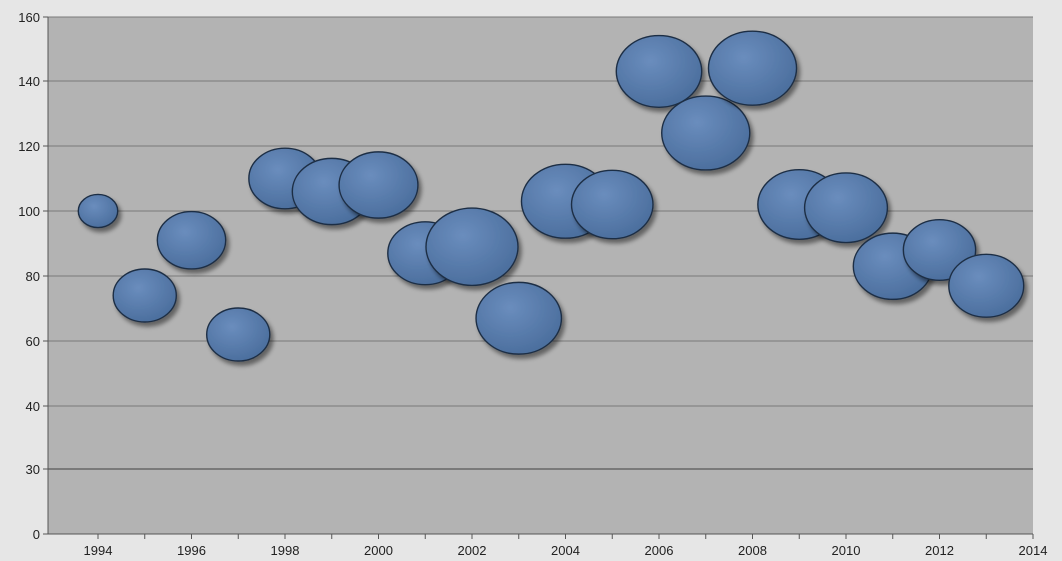 Image resolution: width=1062 pixels, height=561 pixels. I want to click on y-tick-label: 40, so click(33, 406).